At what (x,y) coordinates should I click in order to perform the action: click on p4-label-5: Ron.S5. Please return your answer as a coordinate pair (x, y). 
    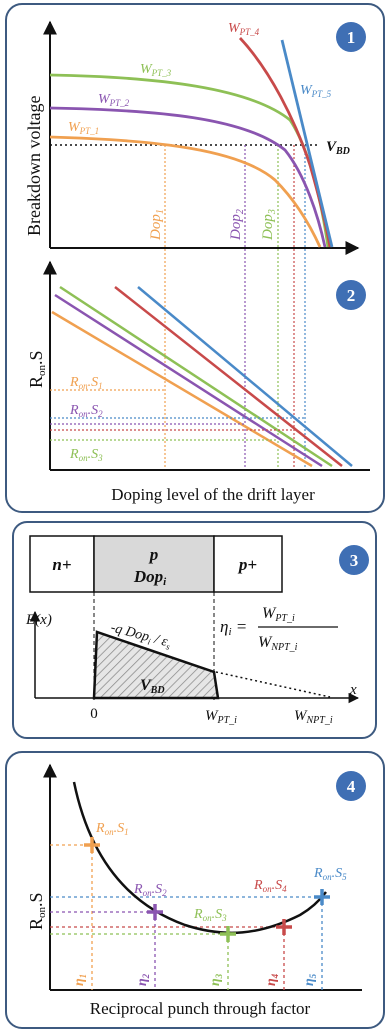
    Looking at the image, I should click on (330, 874).